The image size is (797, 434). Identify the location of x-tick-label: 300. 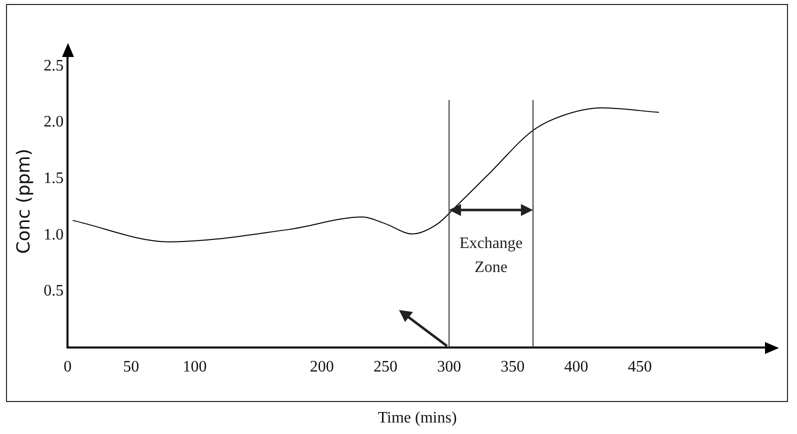
(449, 367).